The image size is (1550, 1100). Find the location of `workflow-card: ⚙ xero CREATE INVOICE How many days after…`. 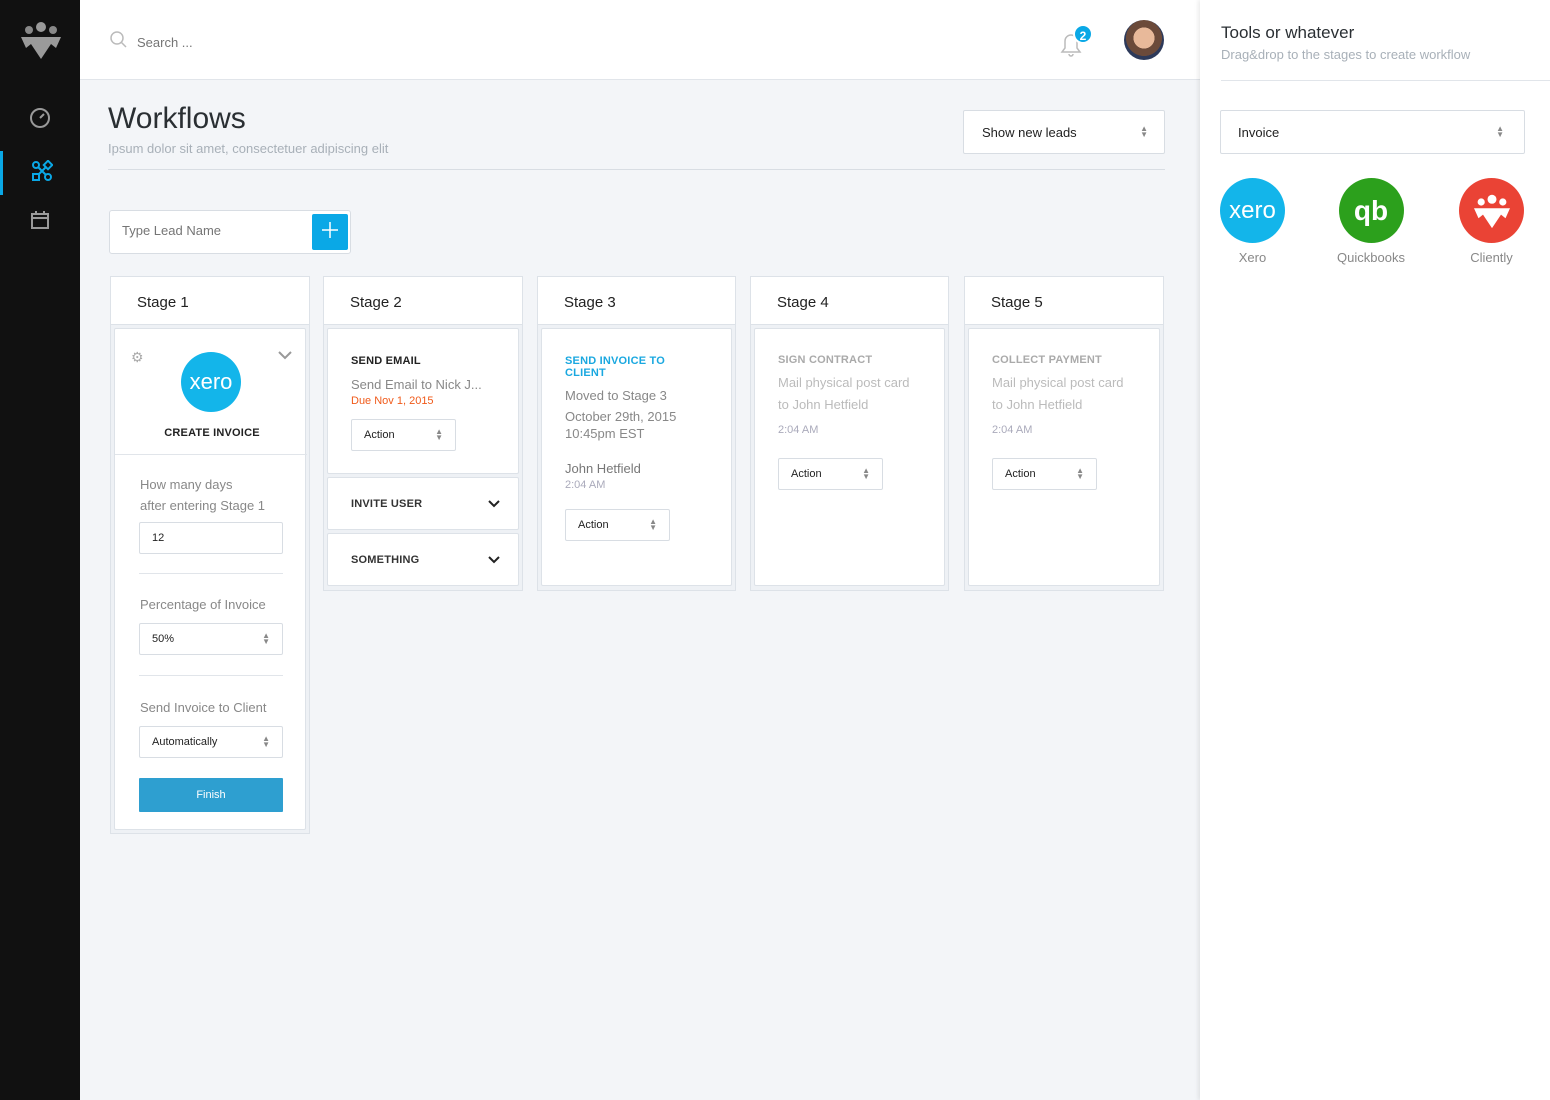

workflow-card: ⚙ xero CREATE INVOICE How many days after… is located at coordinates (210, 579).